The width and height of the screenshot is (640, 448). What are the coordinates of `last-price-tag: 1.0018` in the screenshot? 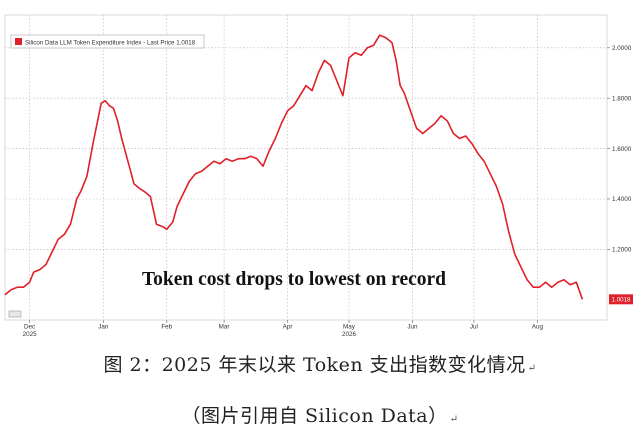 It's located at (621, 299).